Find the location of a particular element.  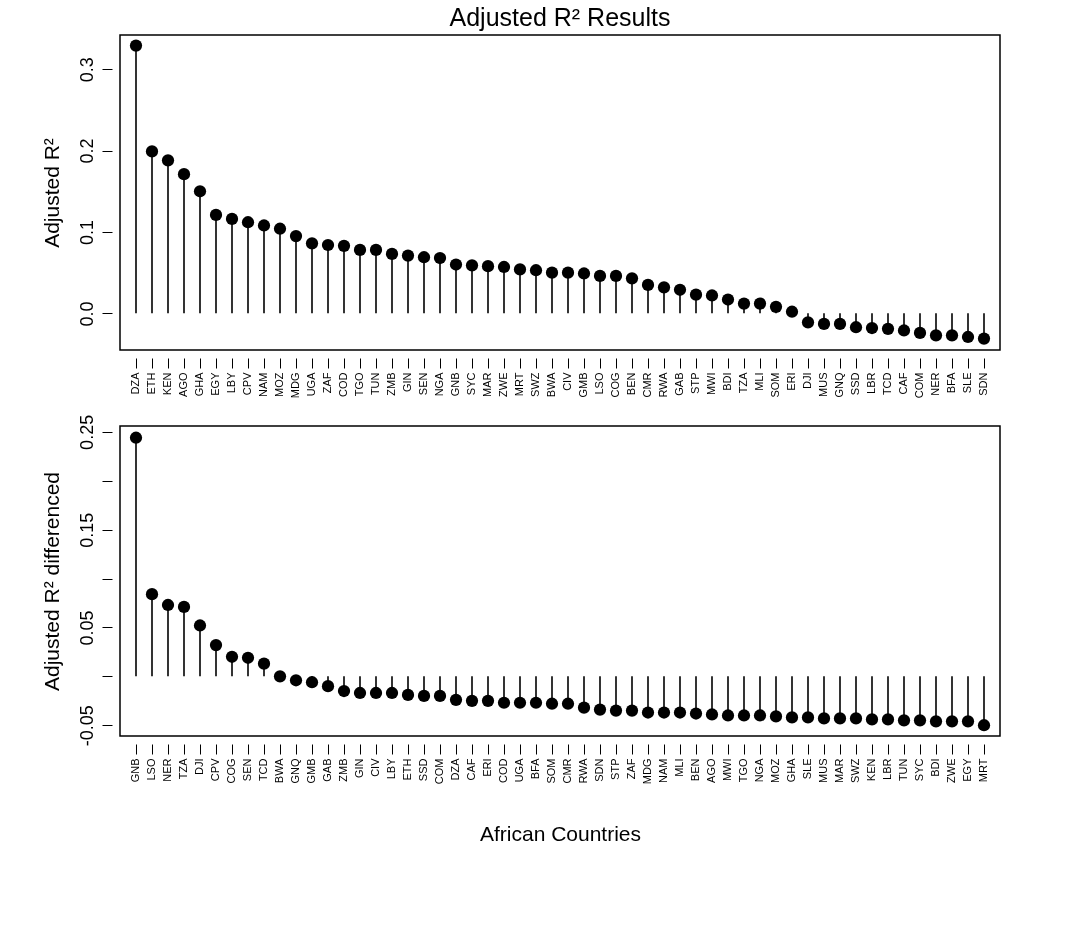

x-tick-label: ZWE is located at coordinates (503, 384).